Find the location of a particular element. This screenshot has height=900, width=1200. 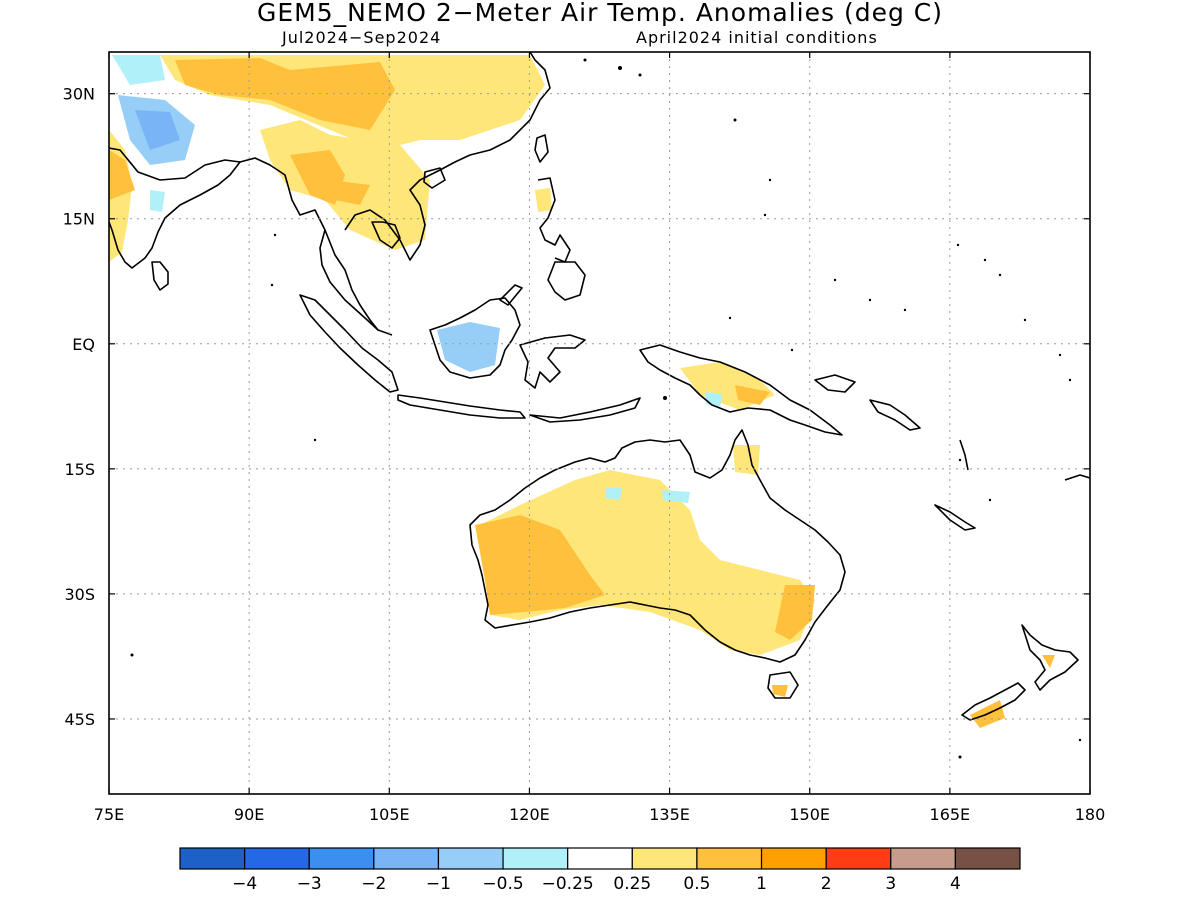

colorbar-label: −2 is located at coordinates (373, 884).